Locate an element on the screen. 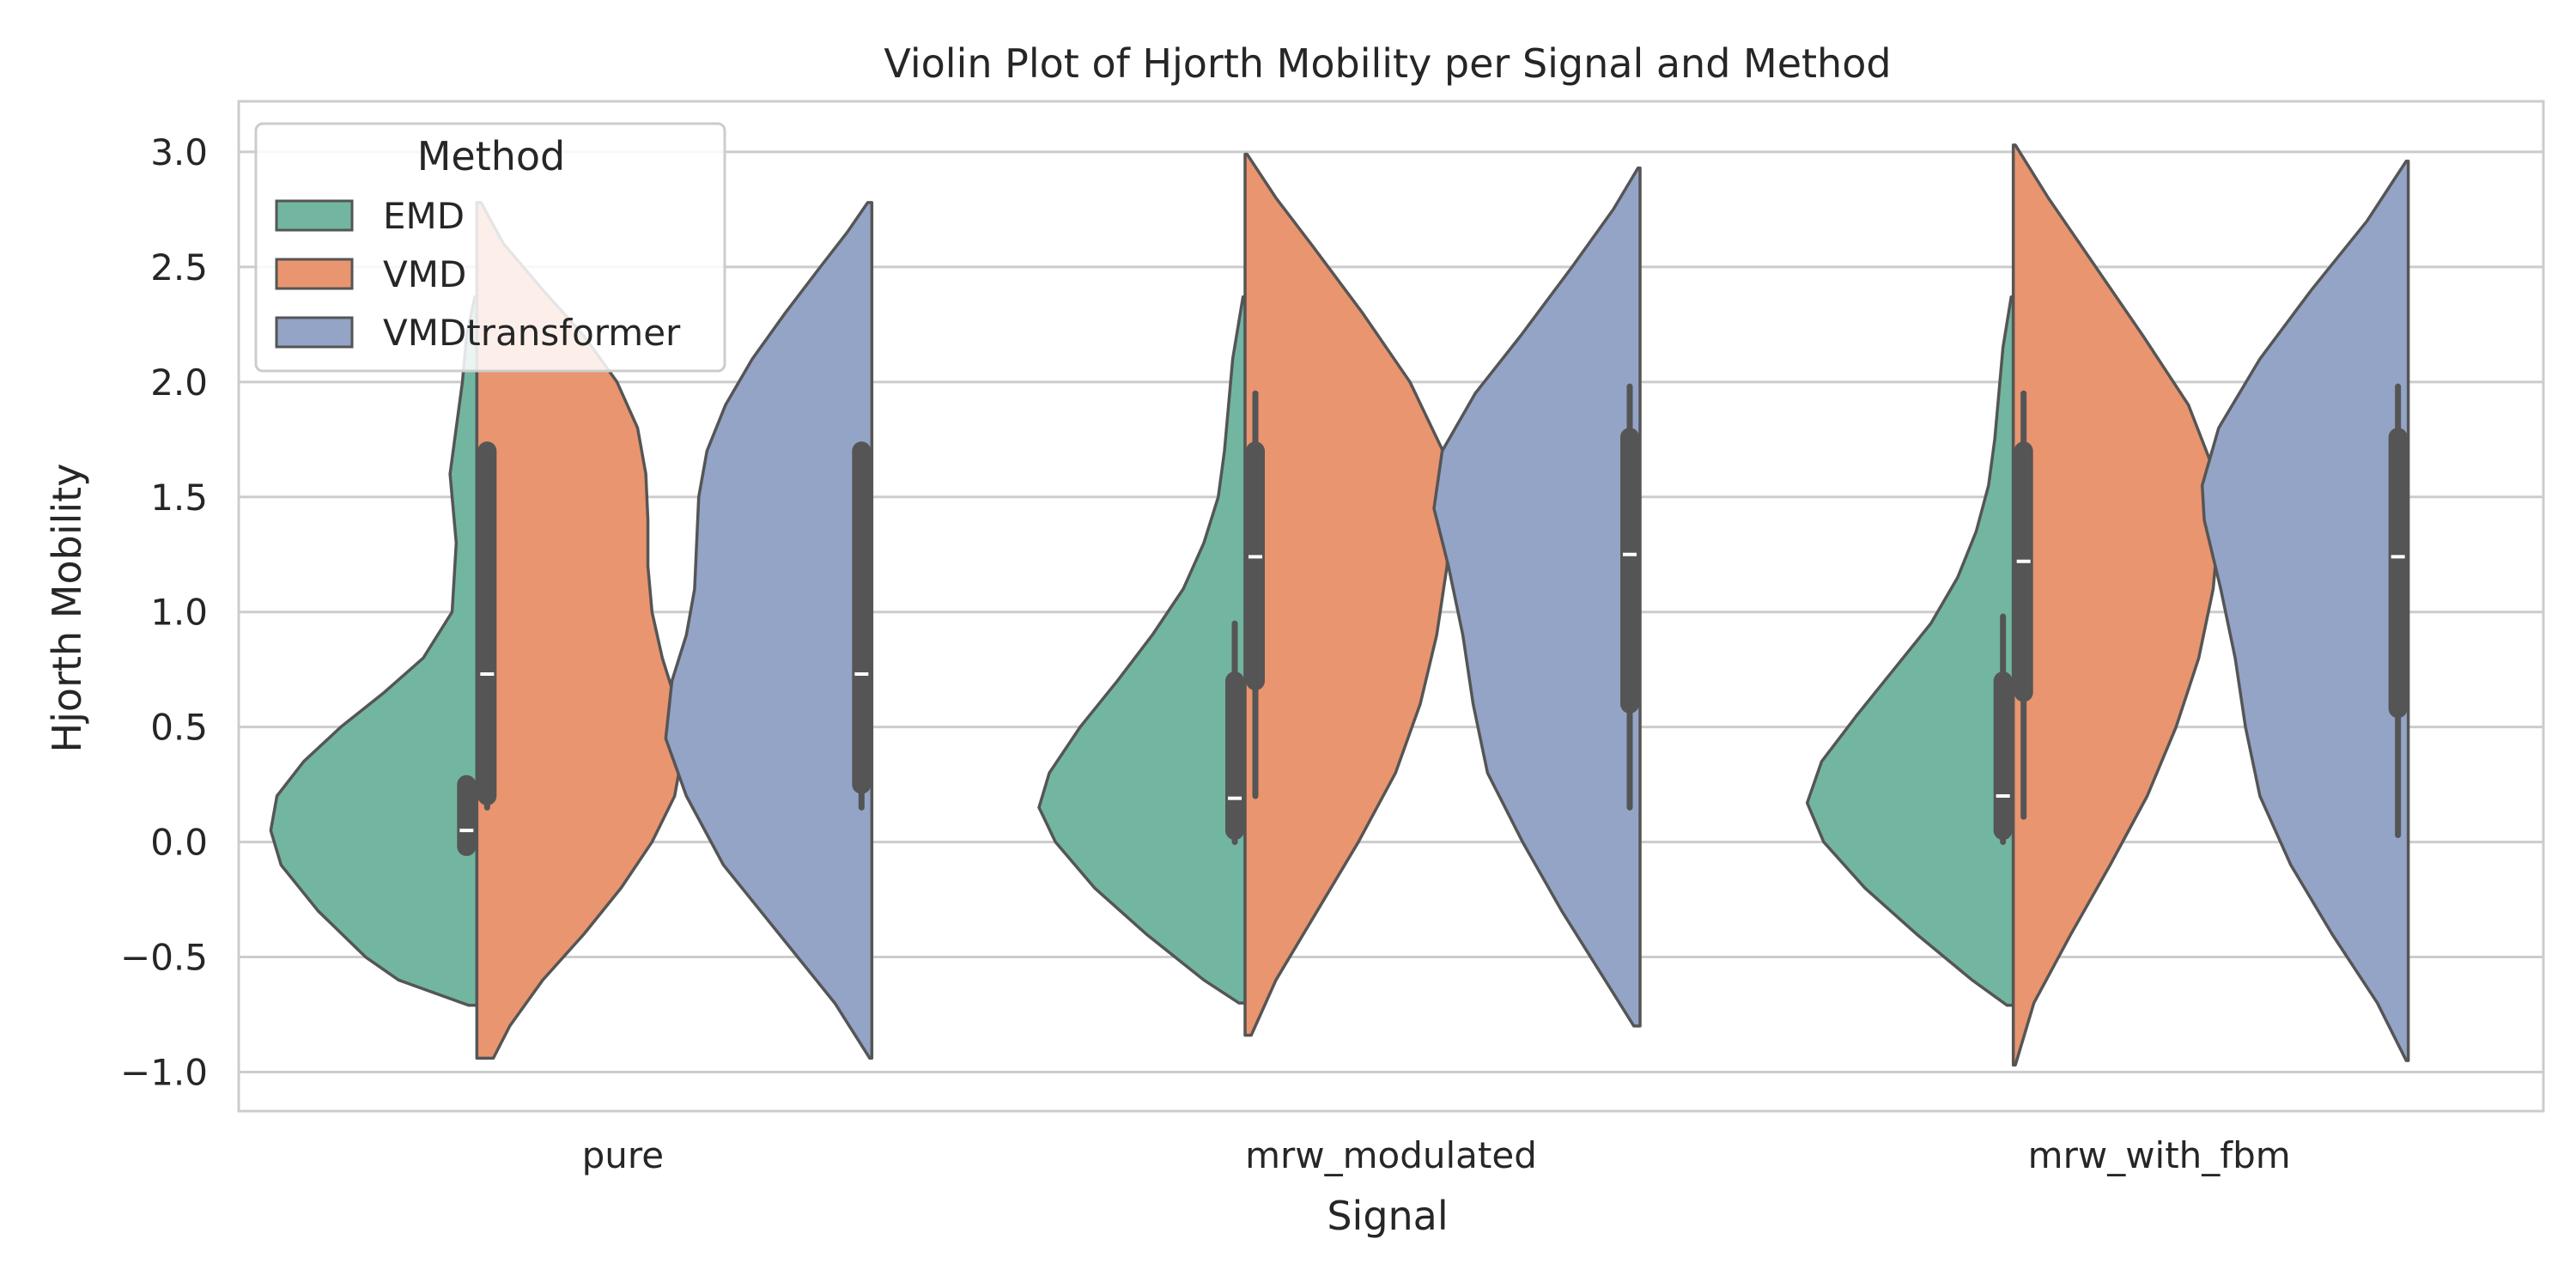 The image size is (2576, 1288). x-axis-label: Signal is located at coordinates (1387, 1216).